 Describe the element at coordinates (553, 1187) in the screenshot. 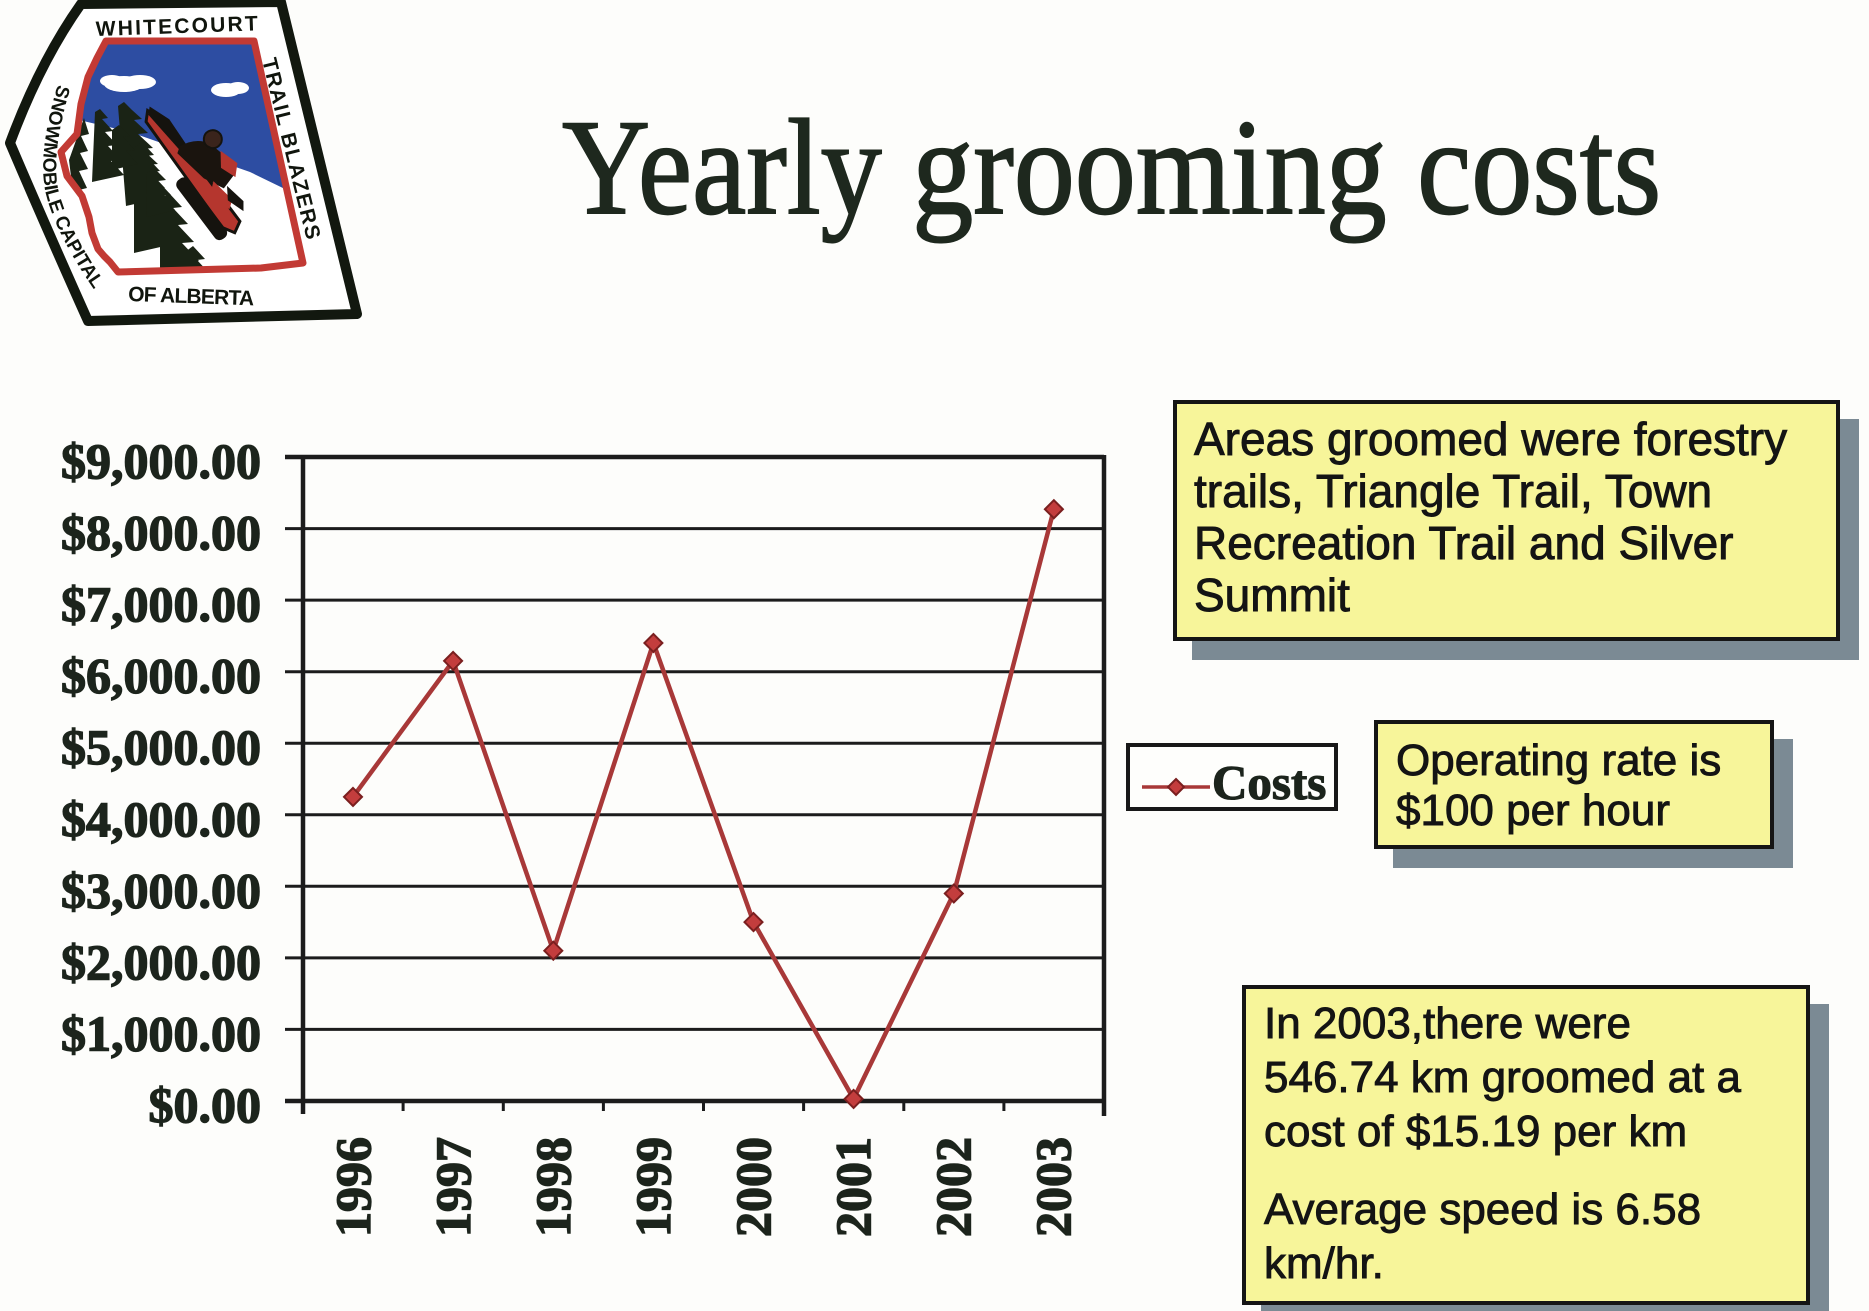

I see `svg-text: 1998` at that location.